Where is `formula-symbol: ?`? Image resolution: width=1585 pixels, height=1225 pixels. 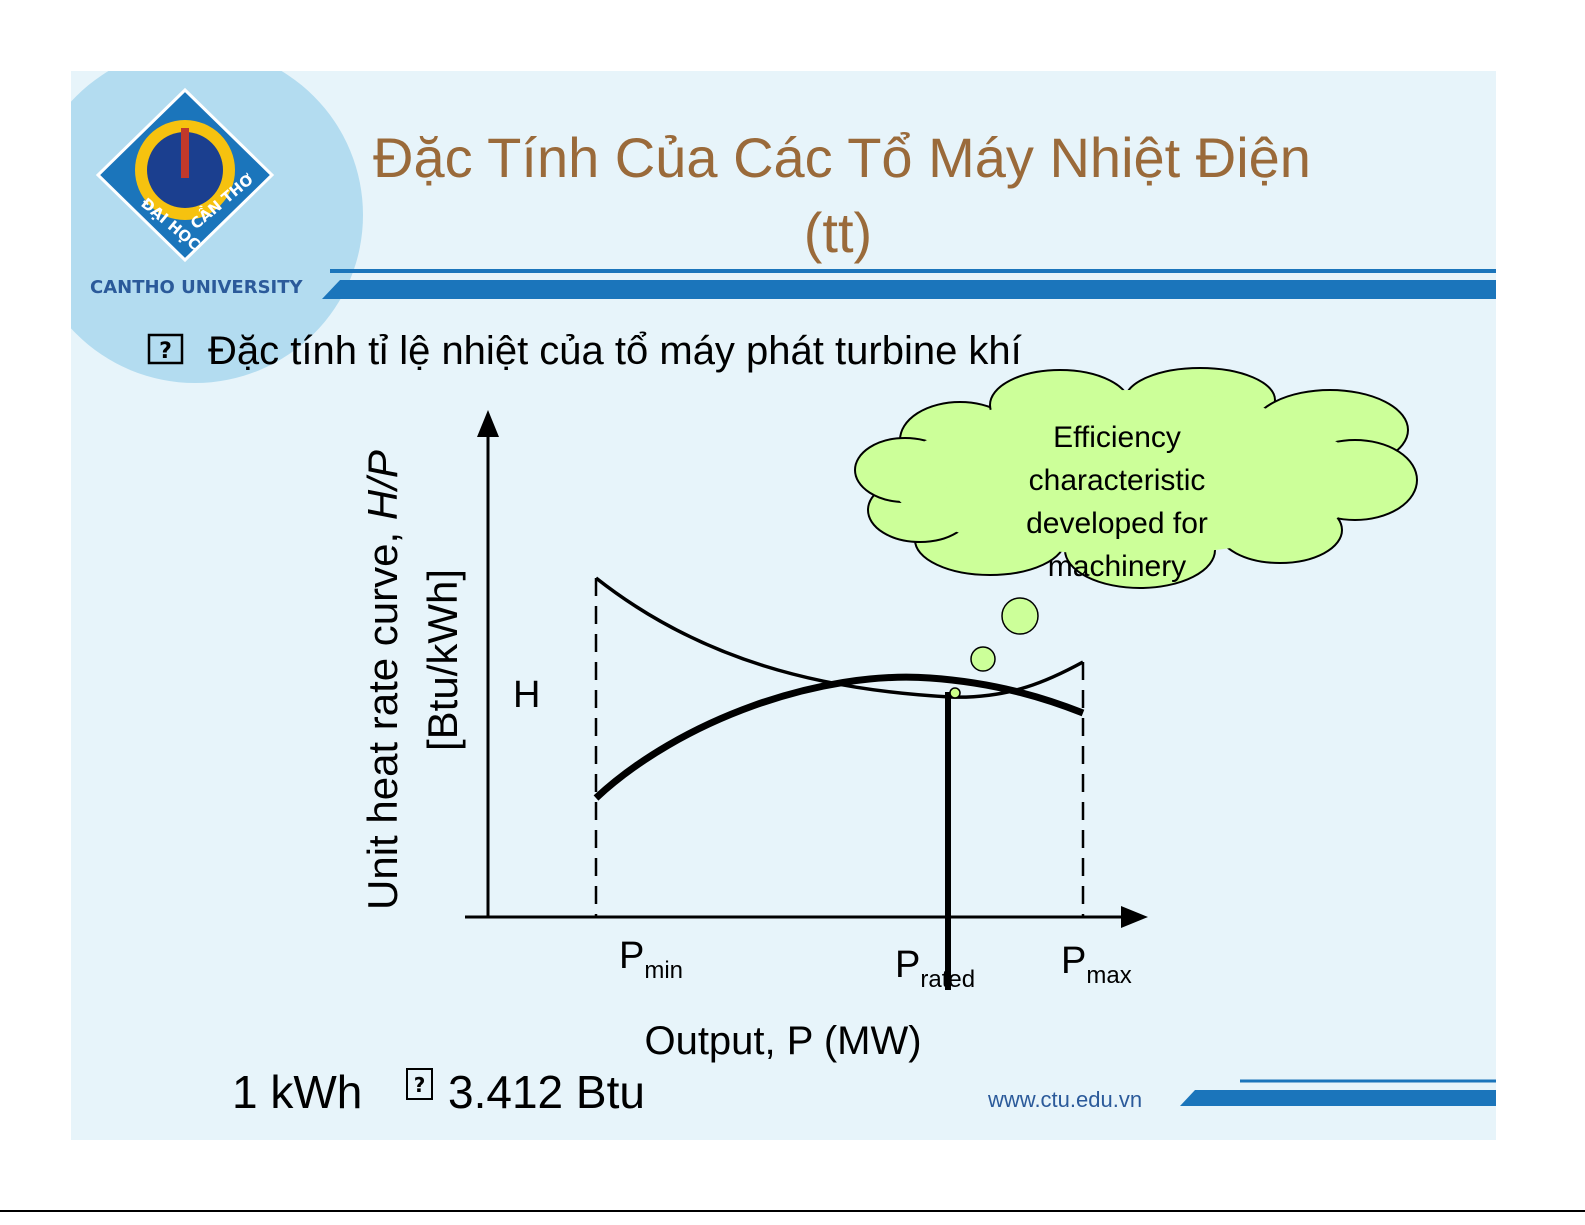 formula-symbol: ? is located at coordinates (420, 1085).